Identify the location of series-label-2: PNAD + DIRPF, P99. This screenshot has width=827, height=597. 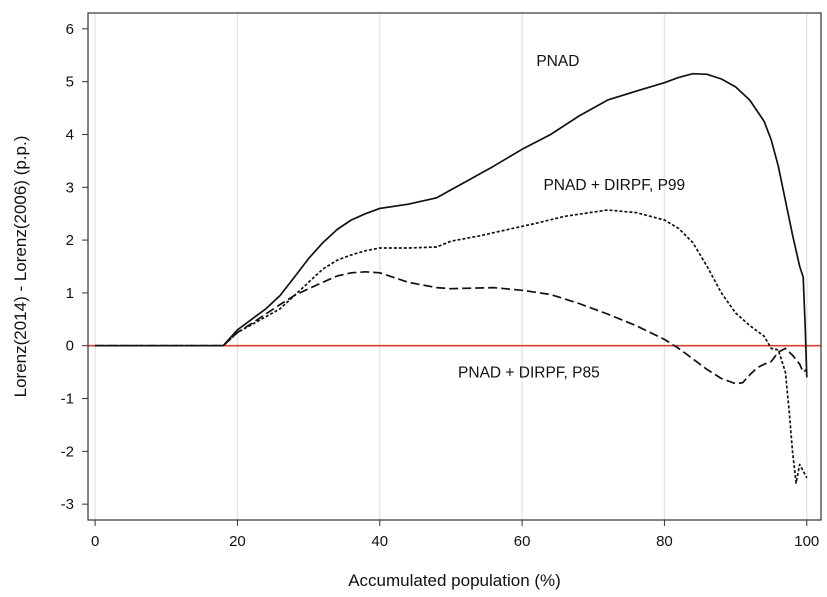
(614, 185).